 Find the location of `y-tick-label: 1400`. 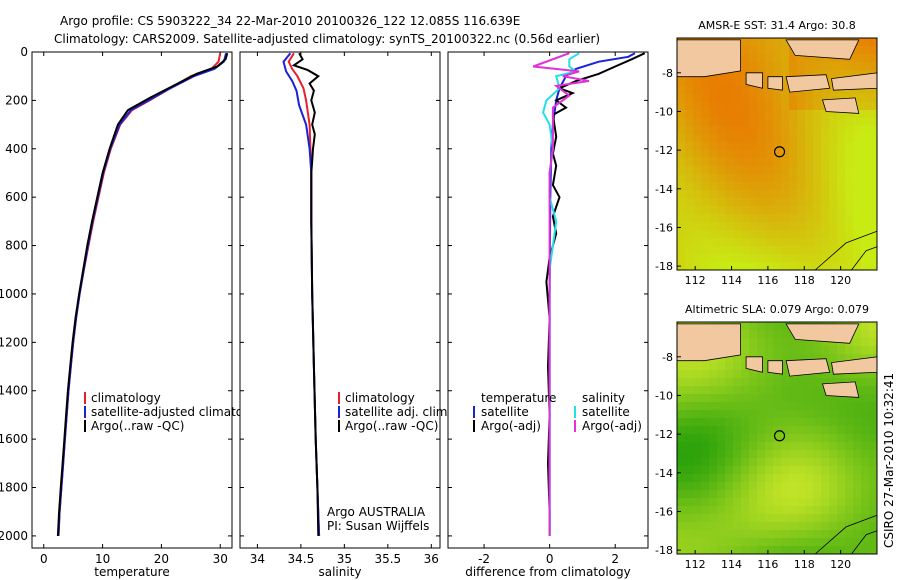

y-tick-label: 1400 is located at coordinates (14, 391).